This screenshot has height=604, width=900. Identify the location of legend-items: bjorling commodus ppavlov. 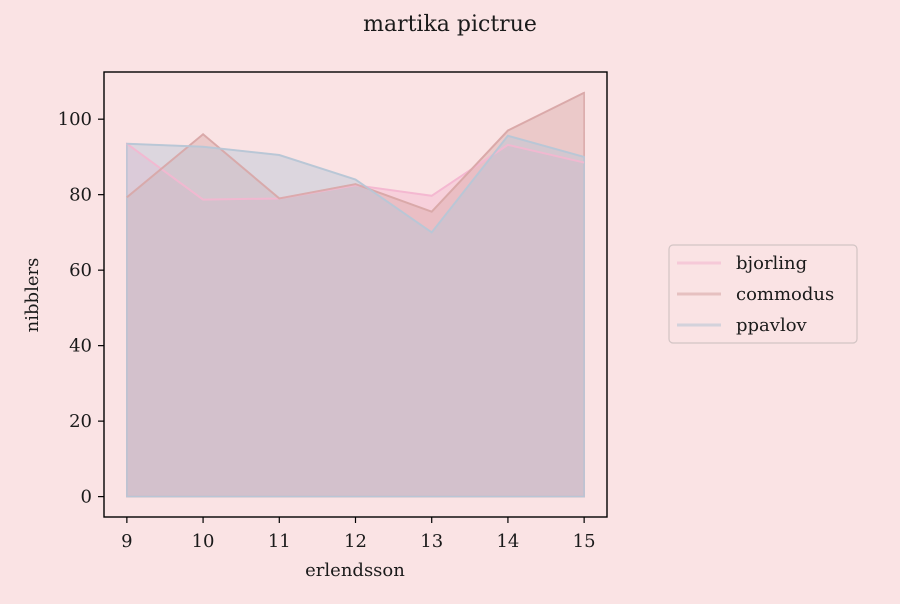
(755, 294).